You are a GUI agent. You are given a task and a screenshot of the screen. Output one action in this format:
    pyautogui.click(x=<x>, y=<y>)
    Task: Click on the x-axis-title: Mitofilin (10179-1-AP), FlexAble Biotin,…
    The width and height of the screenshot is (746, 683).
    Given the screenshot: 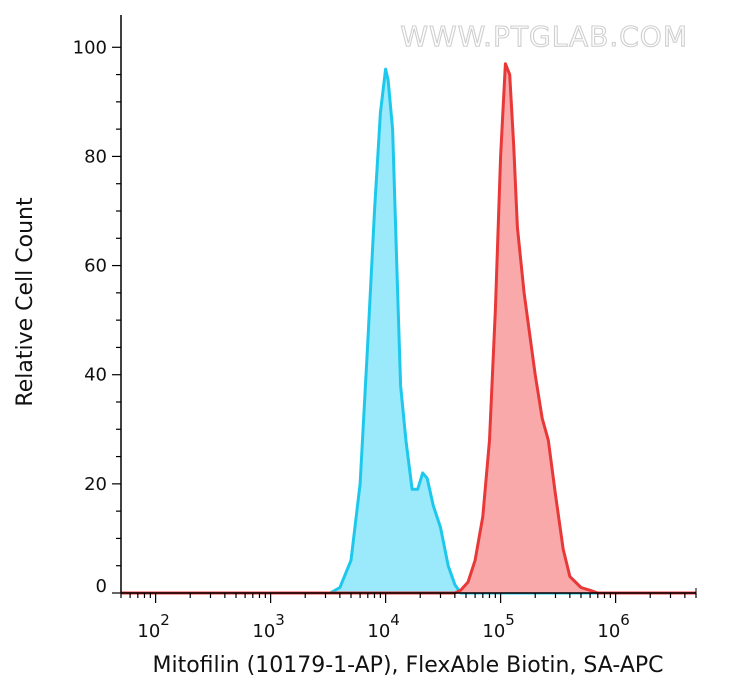 What is the action you would take?
    pyautogui.click(x=407, y=665)
    